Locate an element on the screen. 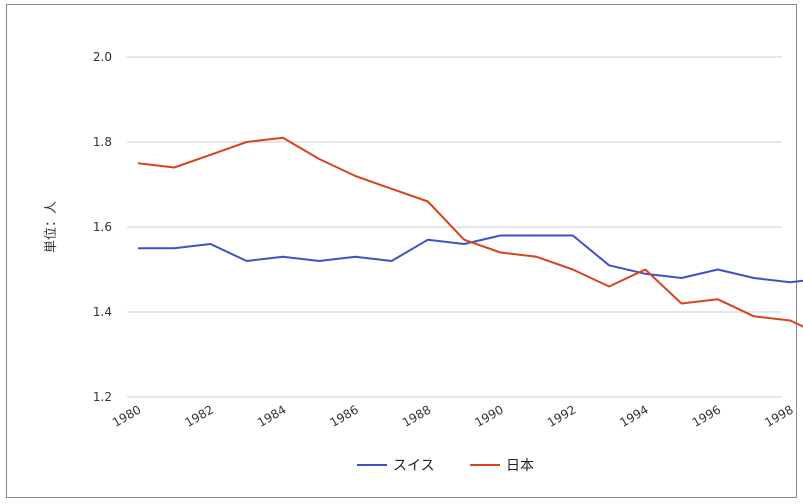 The image size is (803, 504). y-tick-label: 1.2 is located at coordinates (102, 397).